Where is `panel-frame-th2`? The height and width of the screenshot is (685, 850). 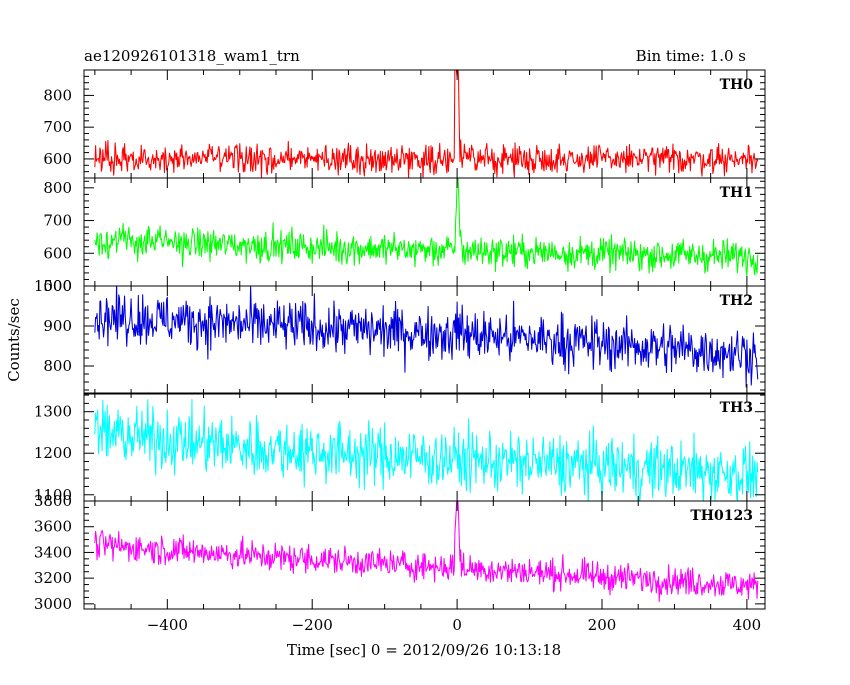 panel-frame-th2 is located at coordinates (424, 340).